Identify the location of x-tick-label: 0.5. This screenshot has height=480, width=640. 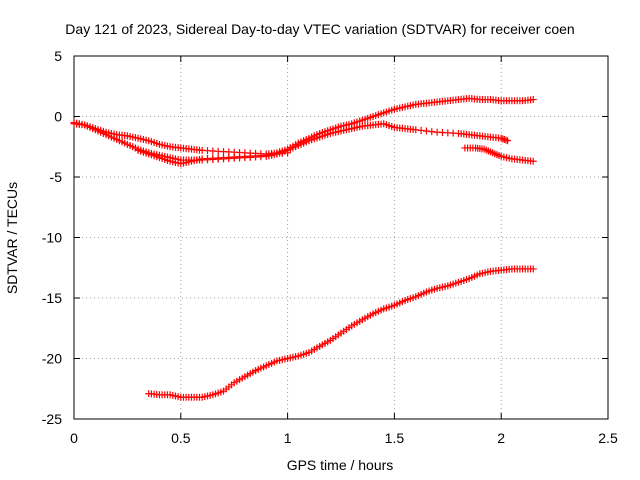
(181, 438).